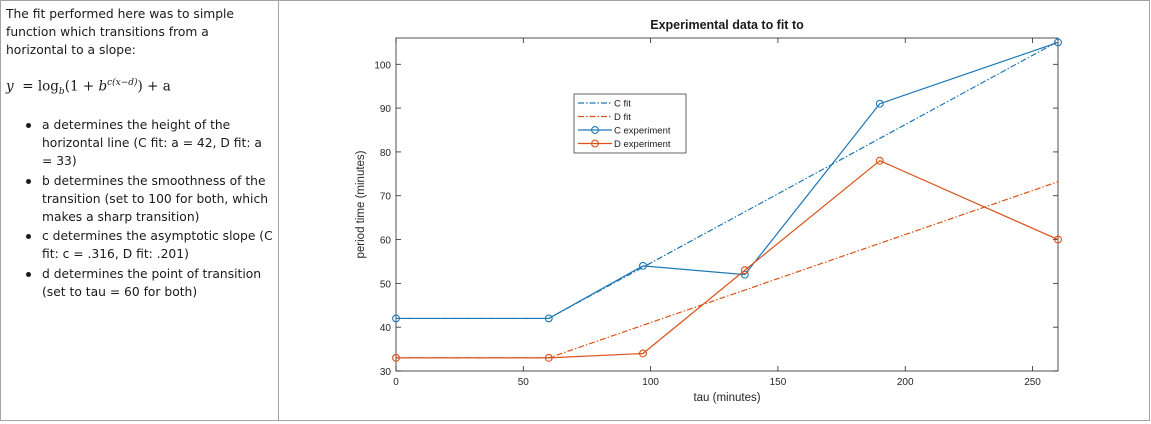 The width and height of the screenshot is (1151, 424). What do you see at coordinates (386, 372) in the screenshot?
I see `y-tick-label: 30` at bounding box center [386, 372].